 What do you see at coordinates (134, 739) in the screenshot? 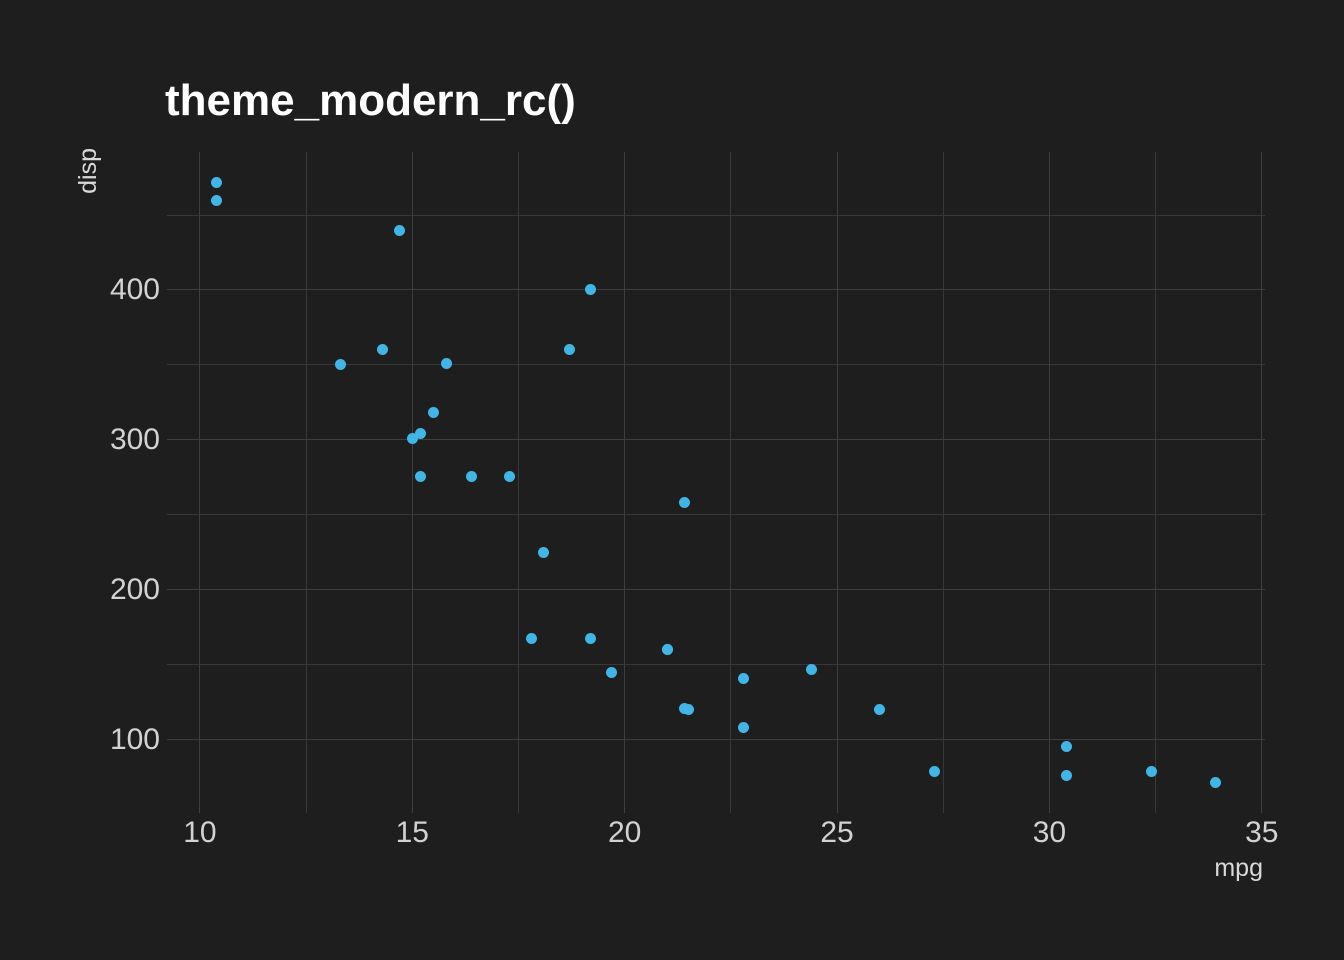
I see `y-tick-label: 100` at bounding box center [134, 739].